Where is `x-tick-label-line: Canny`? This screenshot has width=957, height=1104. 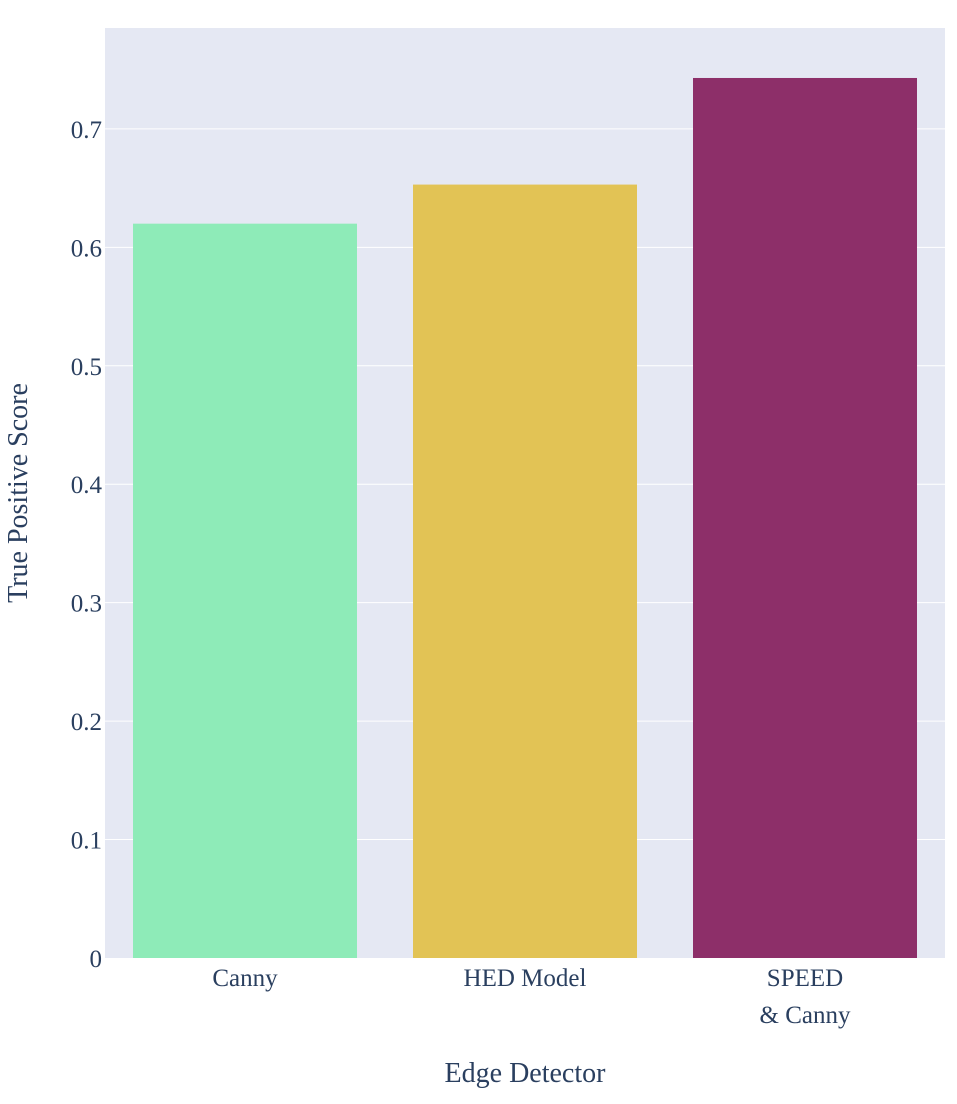 x-tick-label-line: Canny is located at coordinates (245, 978).